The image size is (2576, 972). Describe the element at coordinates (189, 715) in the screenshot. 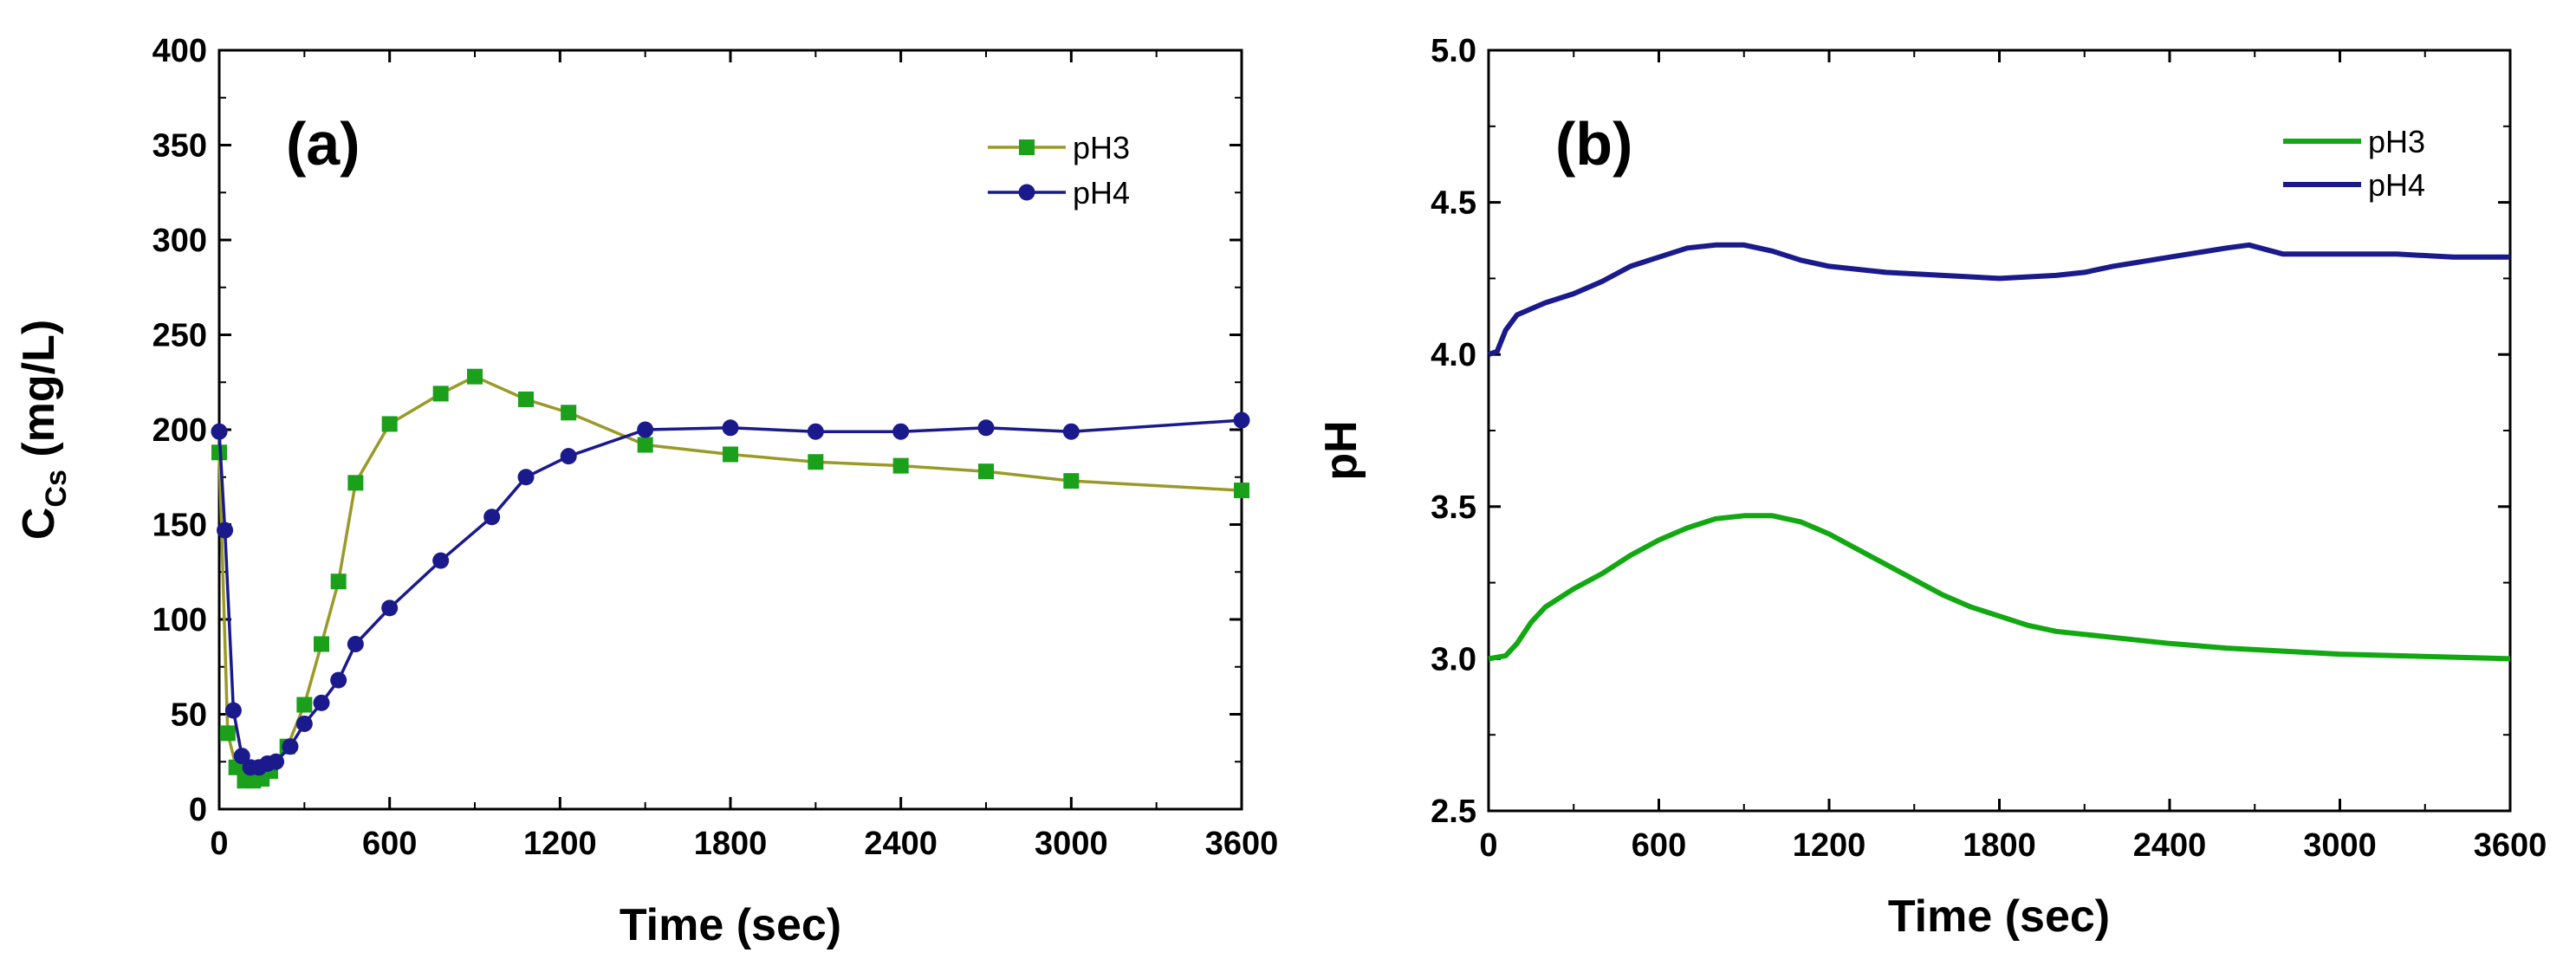

I see `y-tick-label: 50` at that location.